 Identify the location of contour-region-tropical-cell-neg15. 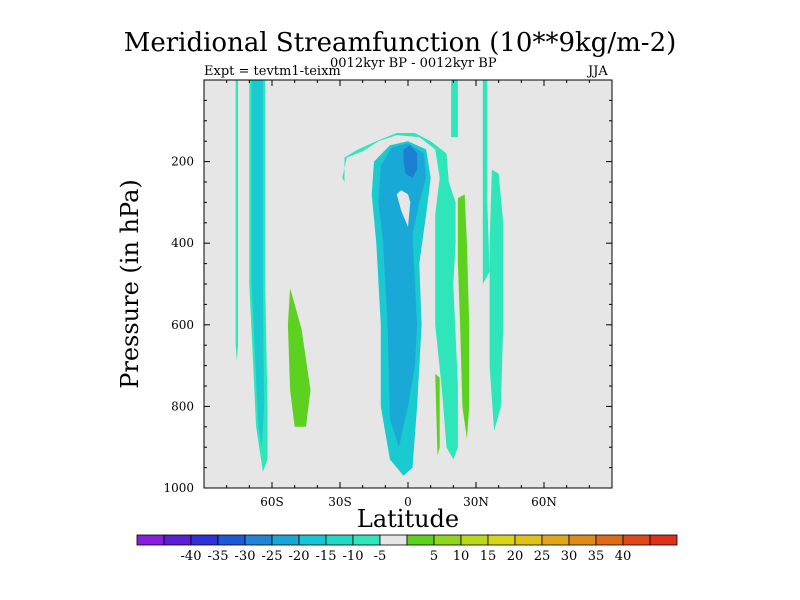
(402, 295).